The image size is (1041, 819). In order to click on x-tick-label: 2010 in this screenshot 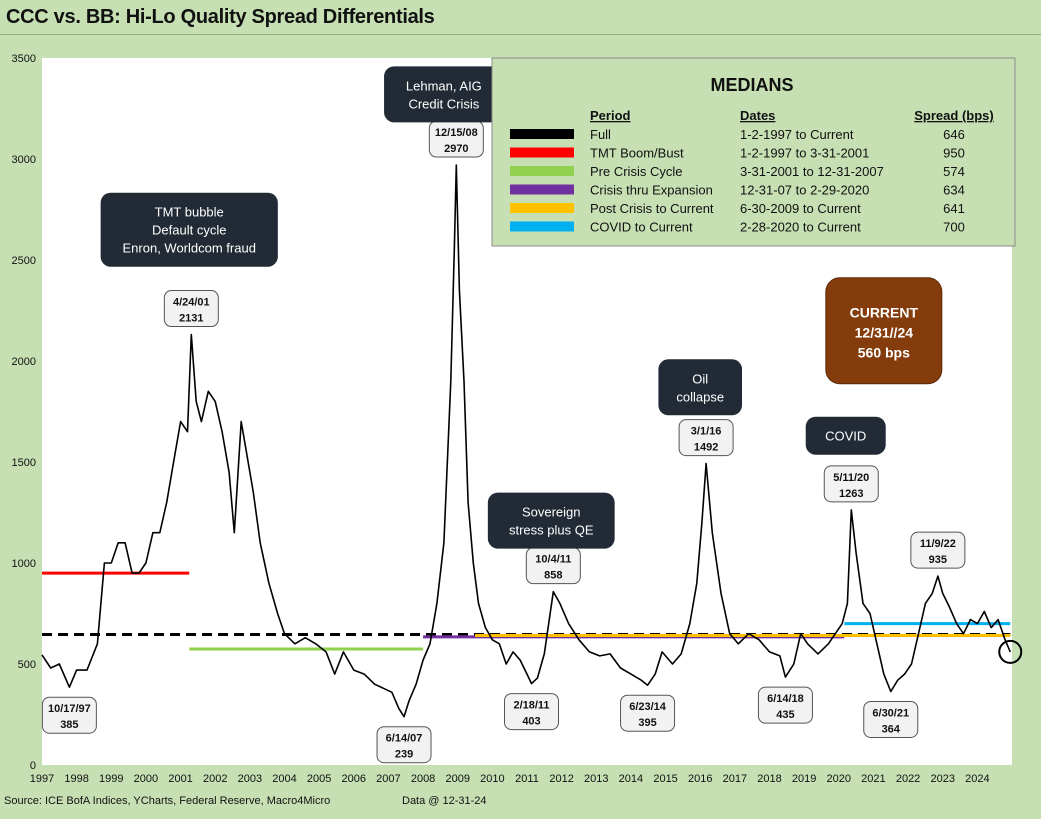, I will do `click(492, 779)`.